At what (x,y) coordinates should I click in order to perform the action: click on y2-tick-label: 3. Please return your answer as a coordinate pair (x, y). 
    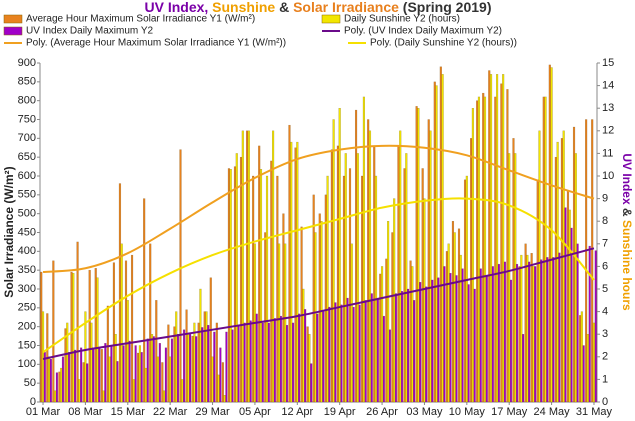
    Looking at the image, I should click on (605, 334).